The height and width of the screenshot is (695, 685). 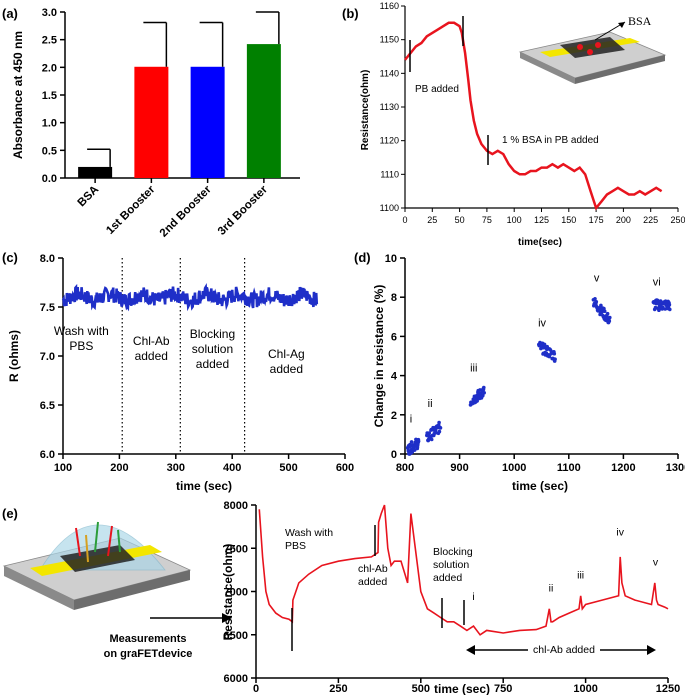 I want to click on y-tick-label-b: 1120, so click(x=389, y=141).